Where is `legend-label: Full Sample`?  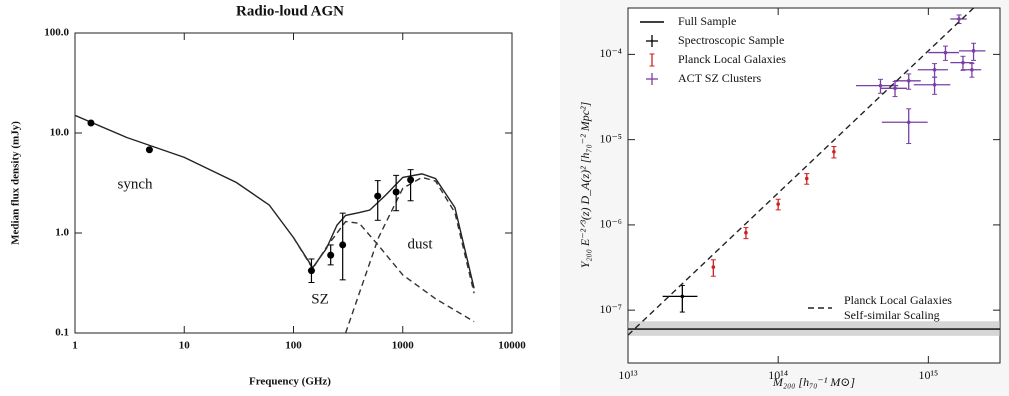 legend-label: Full Sample is located at coordinates (707, 21).